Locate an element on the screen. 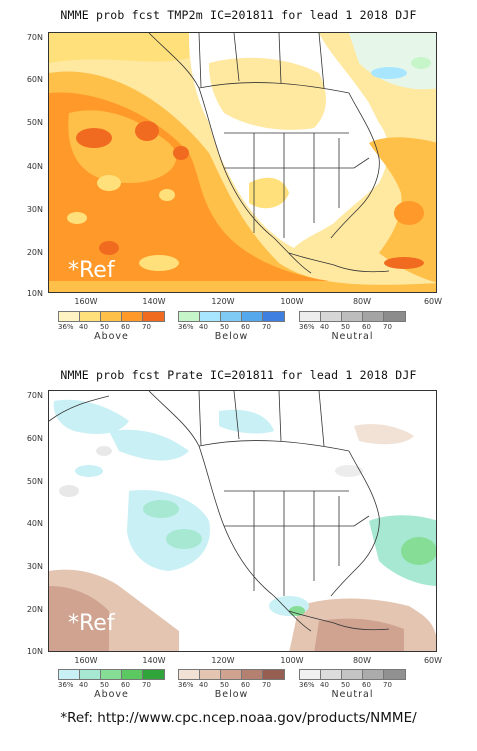  top-ref-label: *Ref is located at coordinates (91, 270).